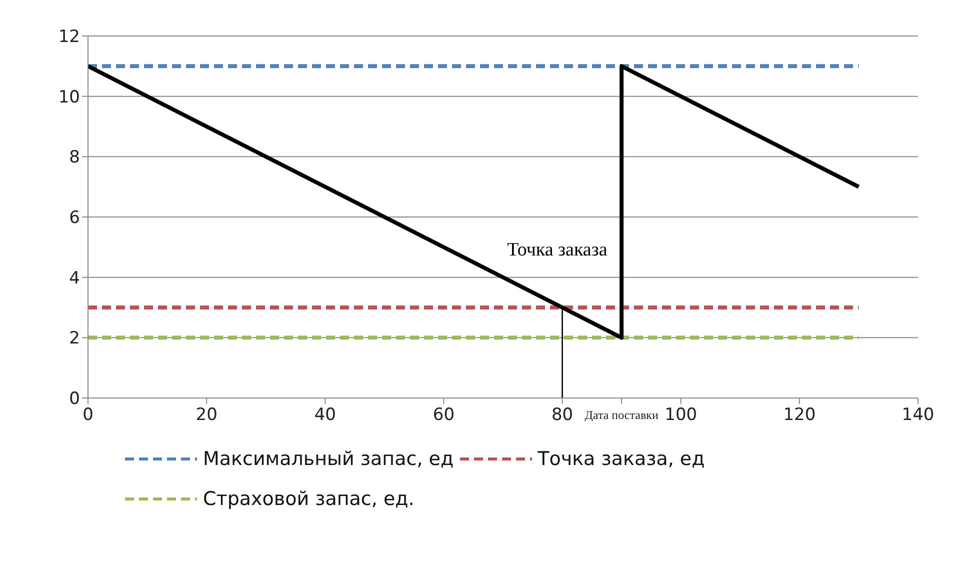 This screenshot has height=580, width=966. Describe the element at coordinates (562, 415) in the screenshot. I see `x-tick-label: 80` at that location.